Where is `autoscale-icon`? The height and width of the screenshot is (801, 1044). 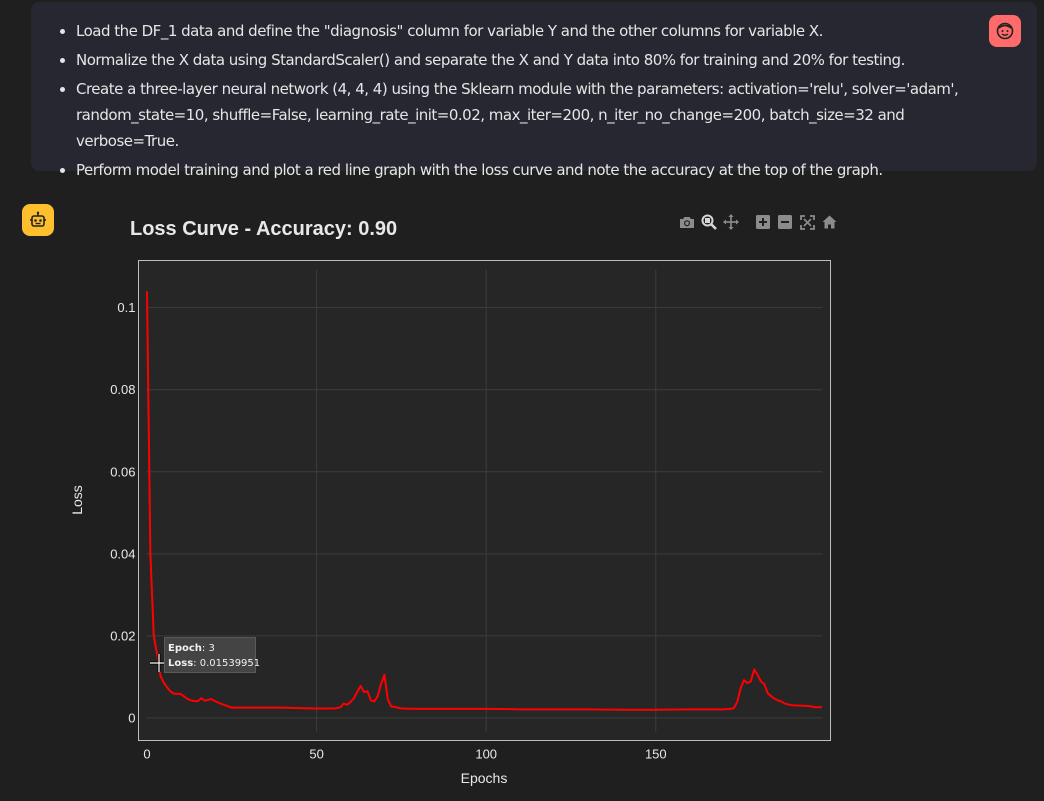
autoscale-icon is located at coordinates (807, 222).